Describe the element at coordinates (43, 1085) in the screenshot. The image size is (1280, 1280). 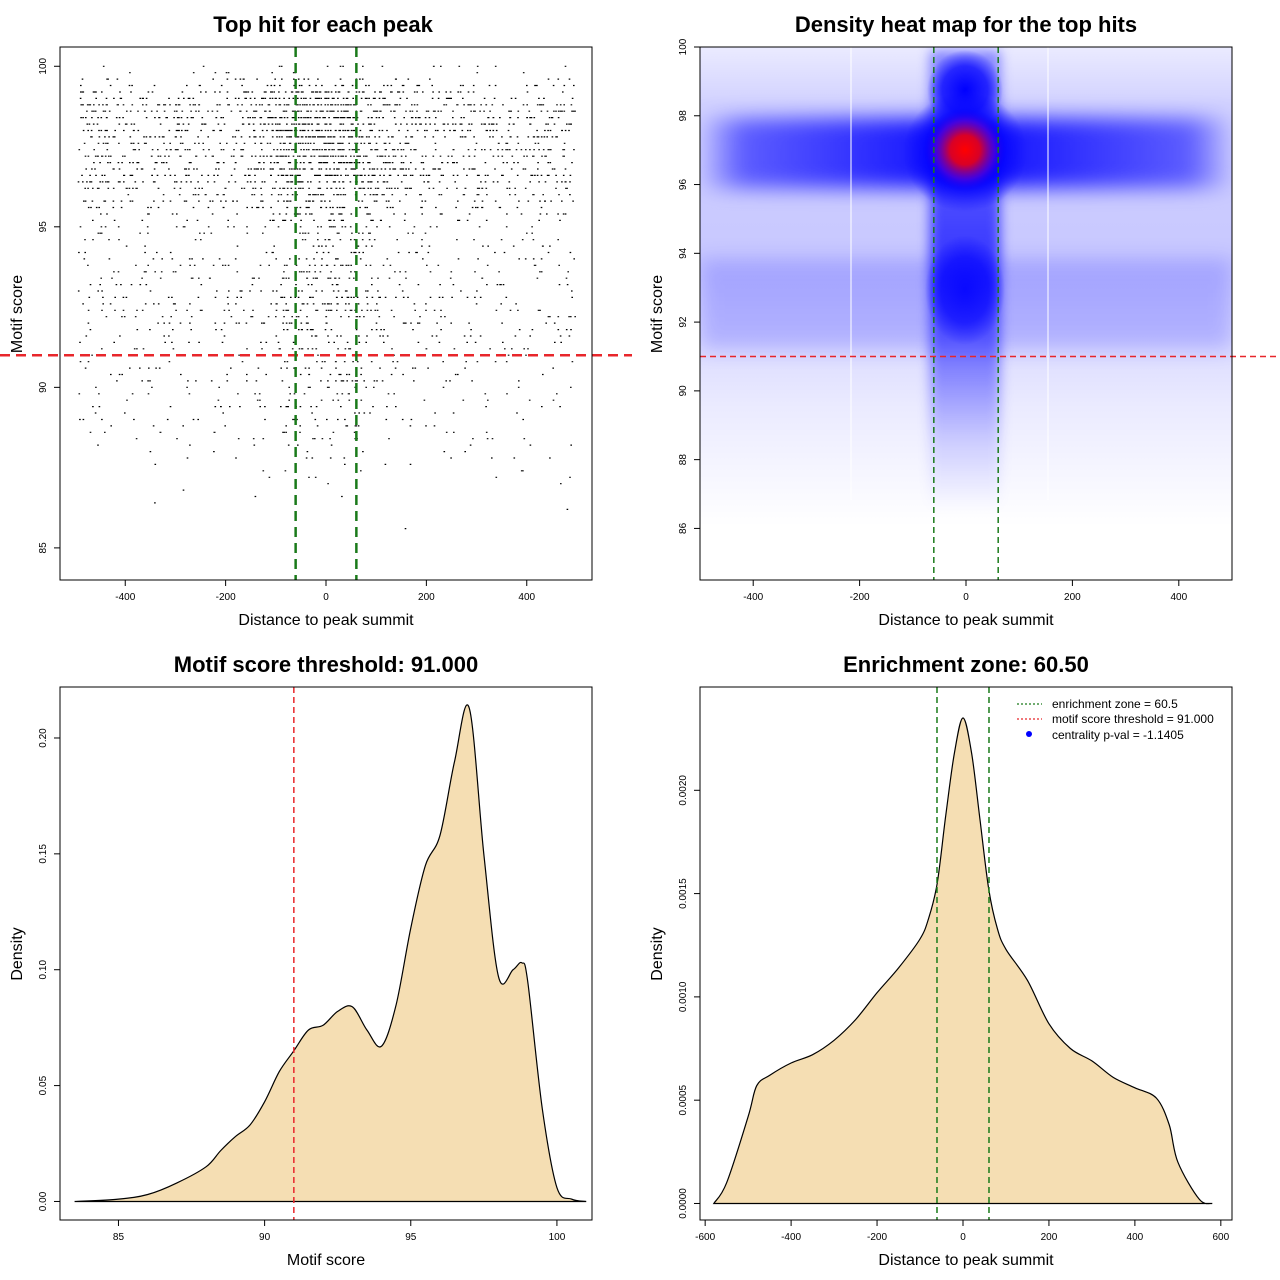
I see `y-tick-label: 0.05` at that location.